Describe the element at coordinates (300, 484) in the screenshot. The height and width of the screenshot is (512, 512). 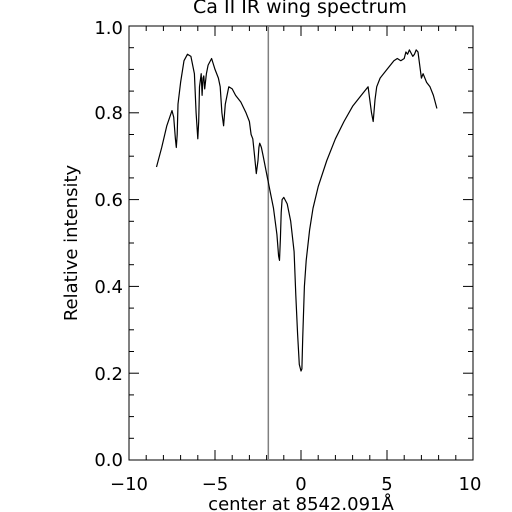
I see `x-tick-label: 0` at that location.